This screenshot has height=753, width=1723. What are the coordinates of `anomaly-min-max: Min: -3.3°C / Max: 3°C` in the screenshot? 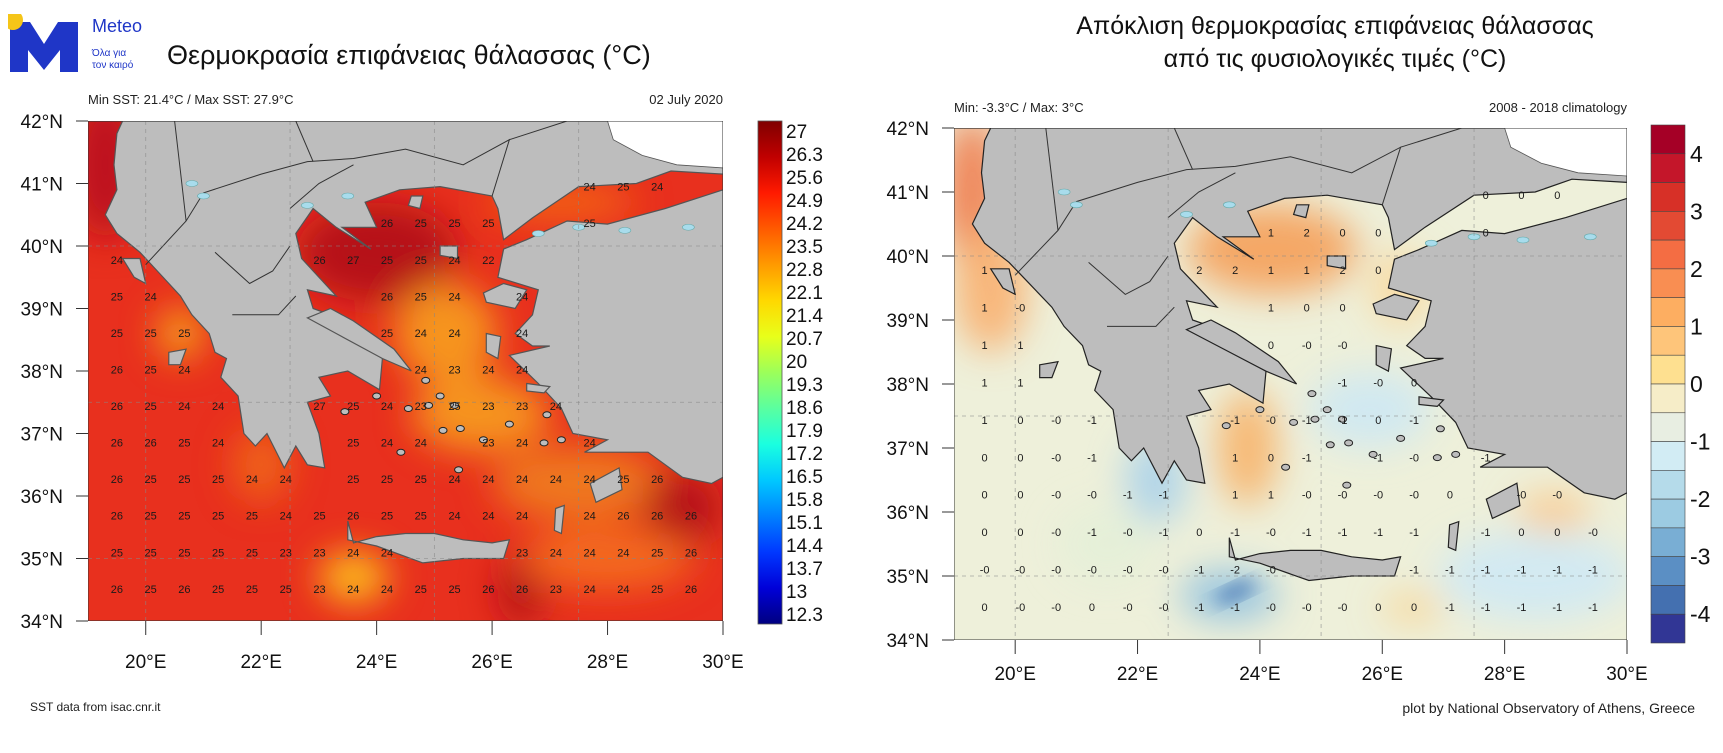 It's located at (1019, 107).